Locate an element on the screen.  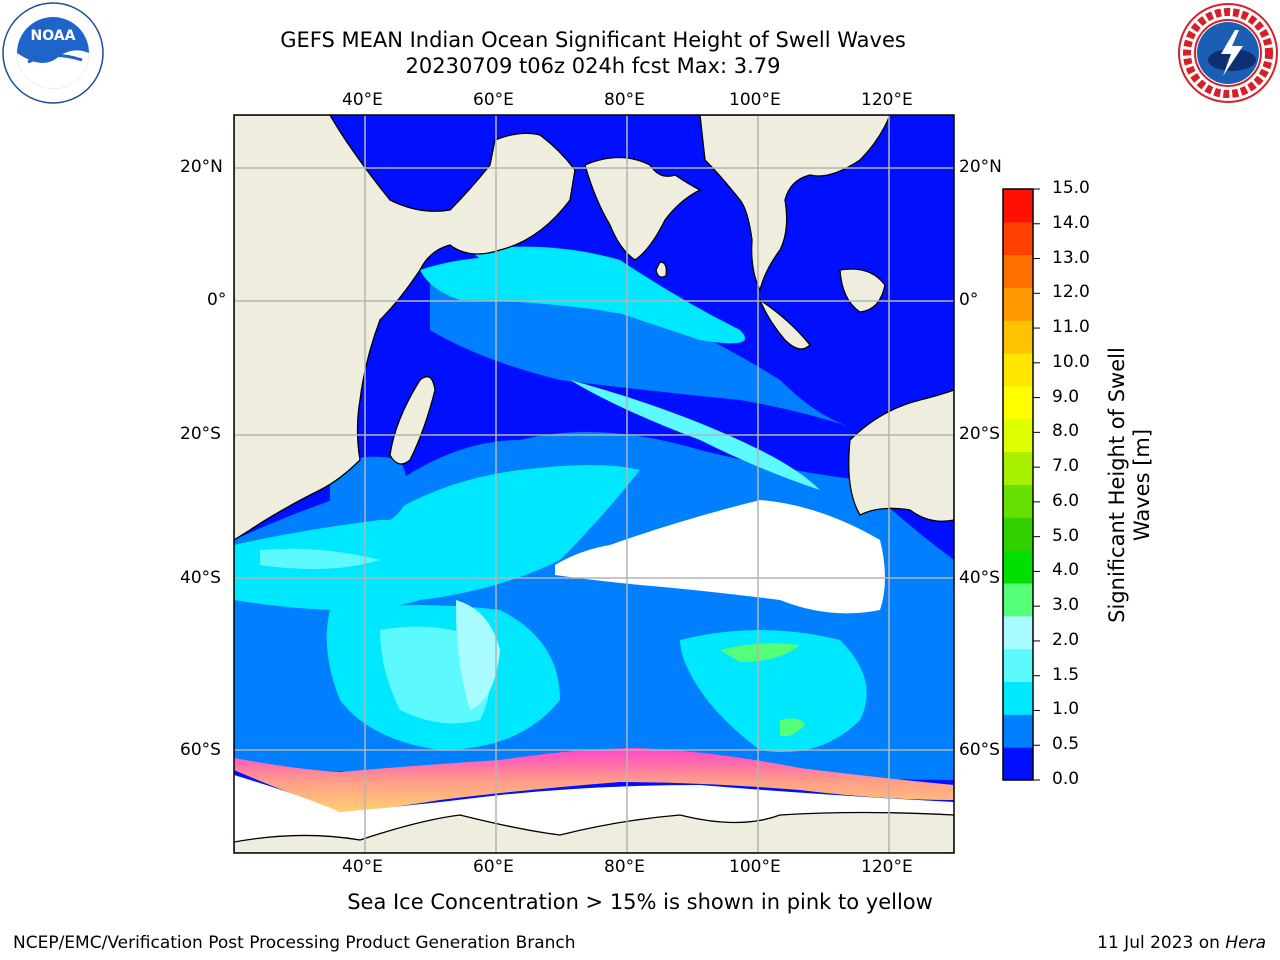
footer-host: Hera is located at coordinates (1245, 943).